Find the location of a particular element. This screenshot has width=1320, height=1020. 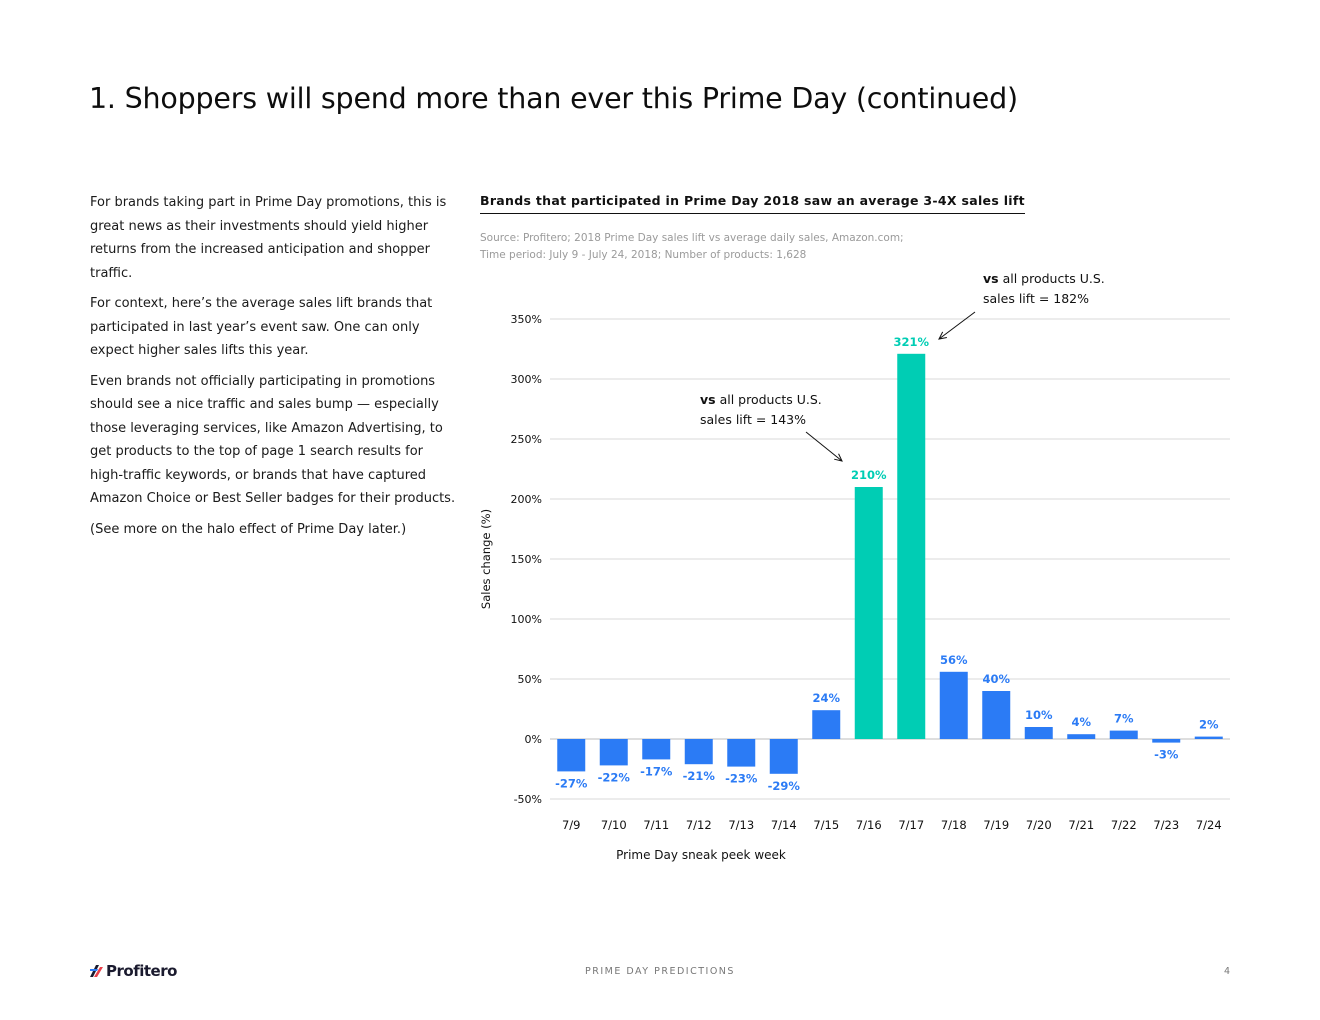

annotation-182: vs all products U.S. sales lift = 182% is located at coordinates (1048, 289).